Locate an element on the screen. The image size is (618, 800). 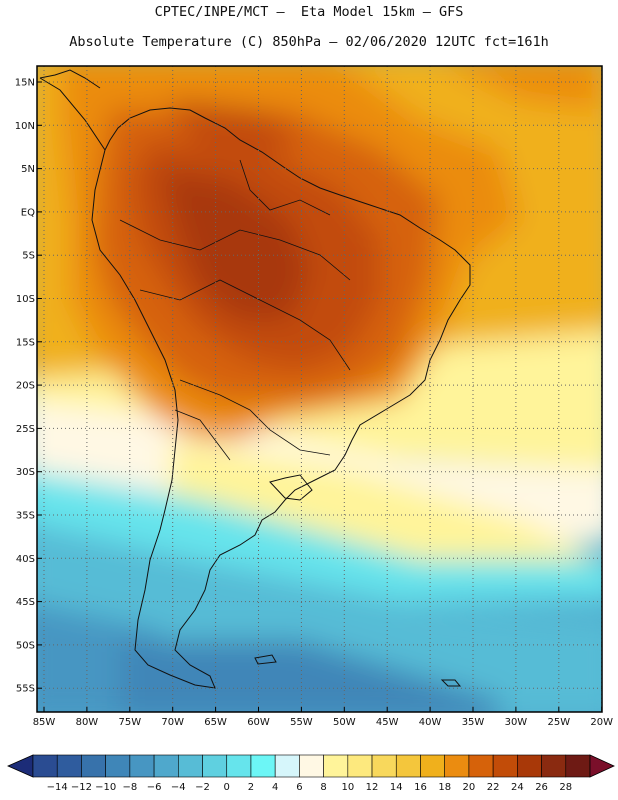
colorbar-label: −14 is located at coordinates (57, 787).